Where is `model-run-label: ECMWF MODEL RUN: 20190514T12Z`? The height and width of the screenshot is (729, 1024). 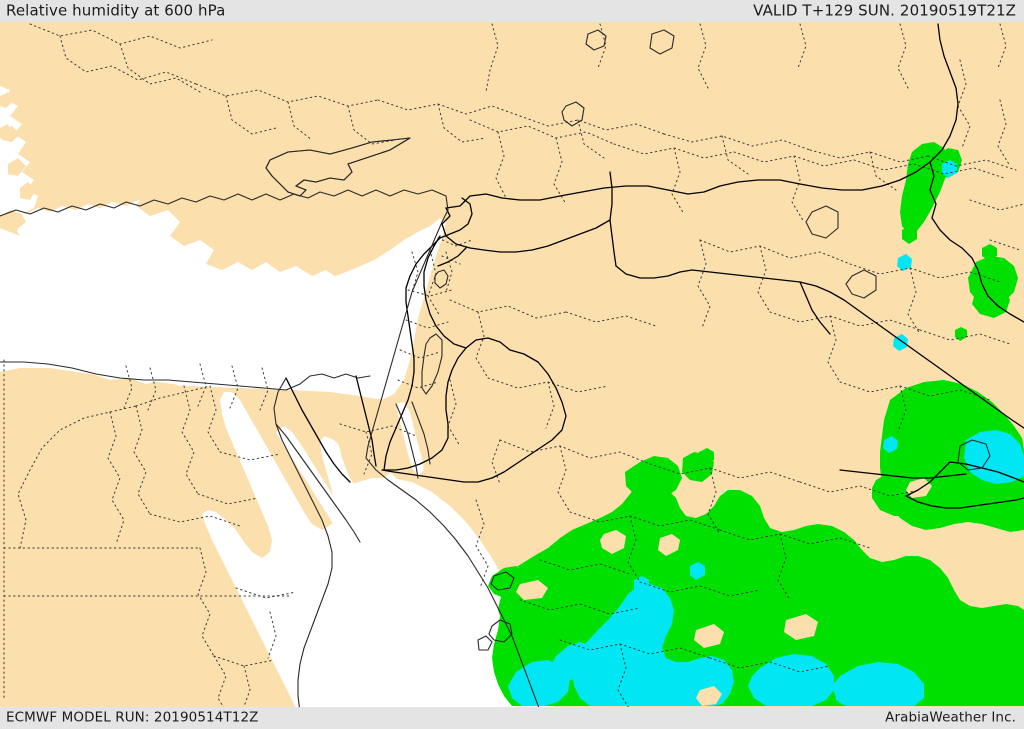 model-run-label: ECMWF MODEL RUN: 20190514T12Z is located at coordinates (132, 717).